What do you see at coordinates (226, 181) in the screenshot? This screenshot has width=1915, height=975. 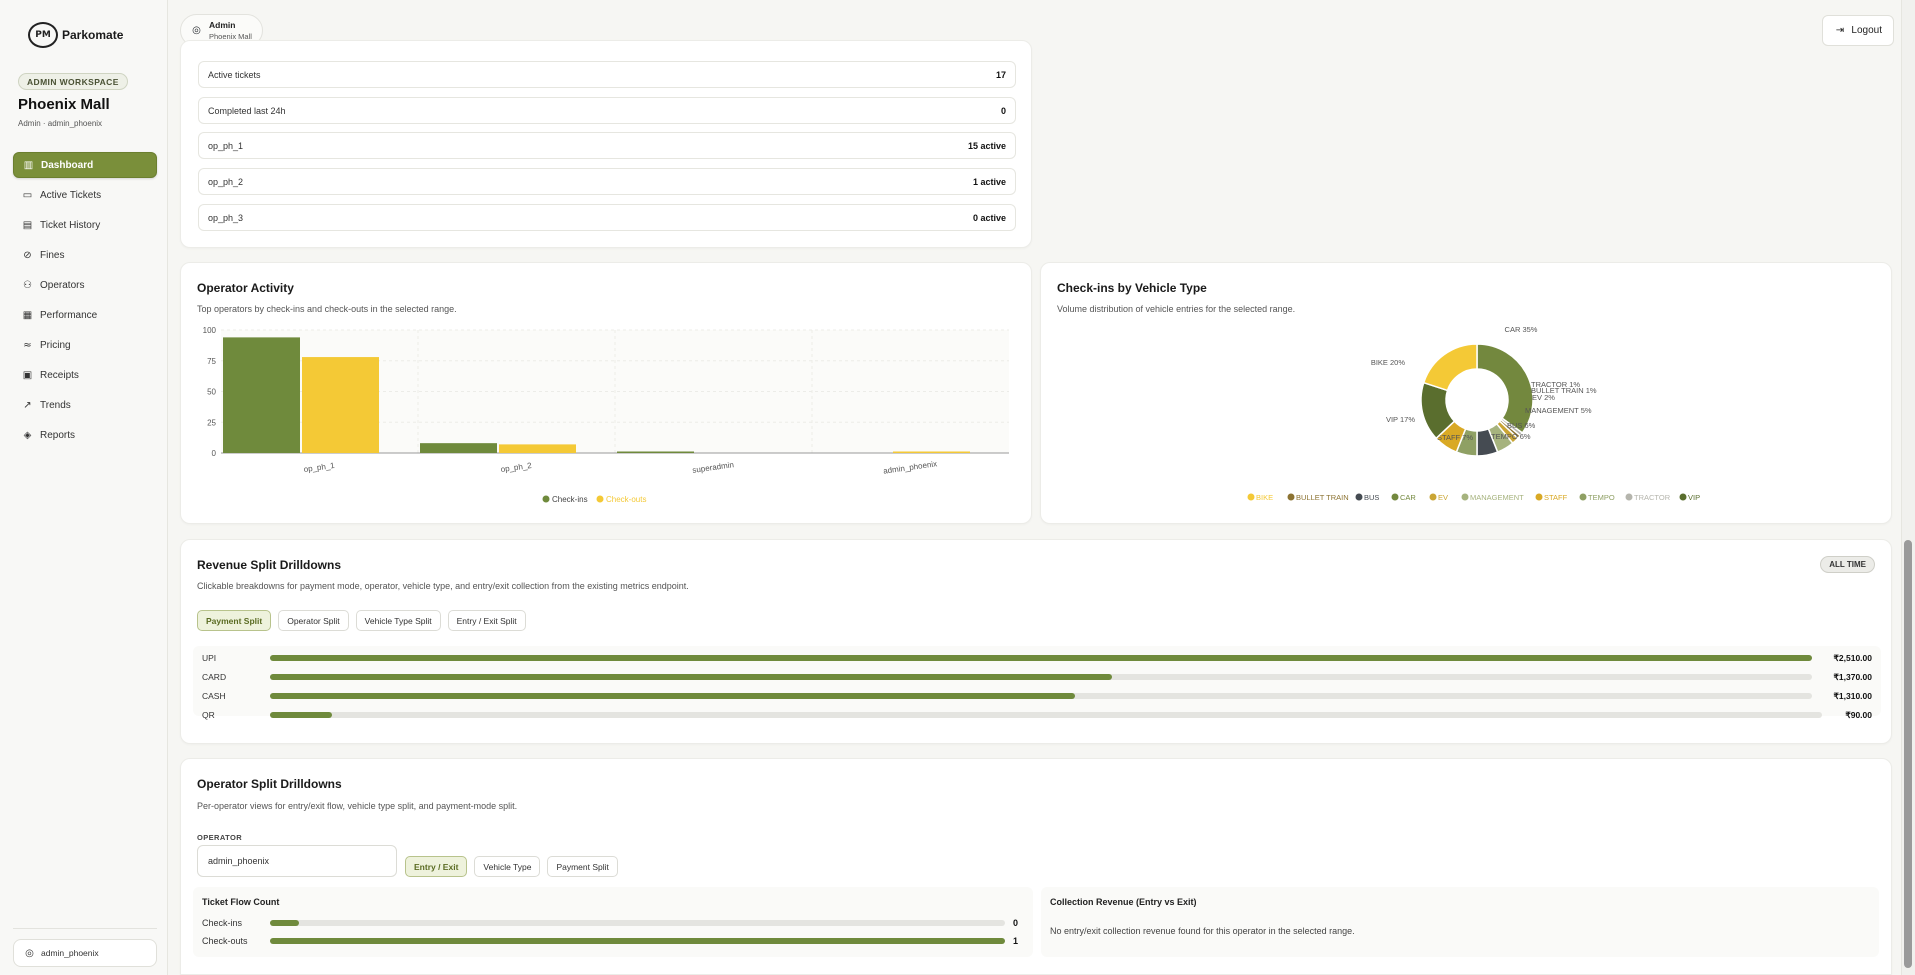 I see `stat-label: op_ph_2` at bounding box center [226, 181].